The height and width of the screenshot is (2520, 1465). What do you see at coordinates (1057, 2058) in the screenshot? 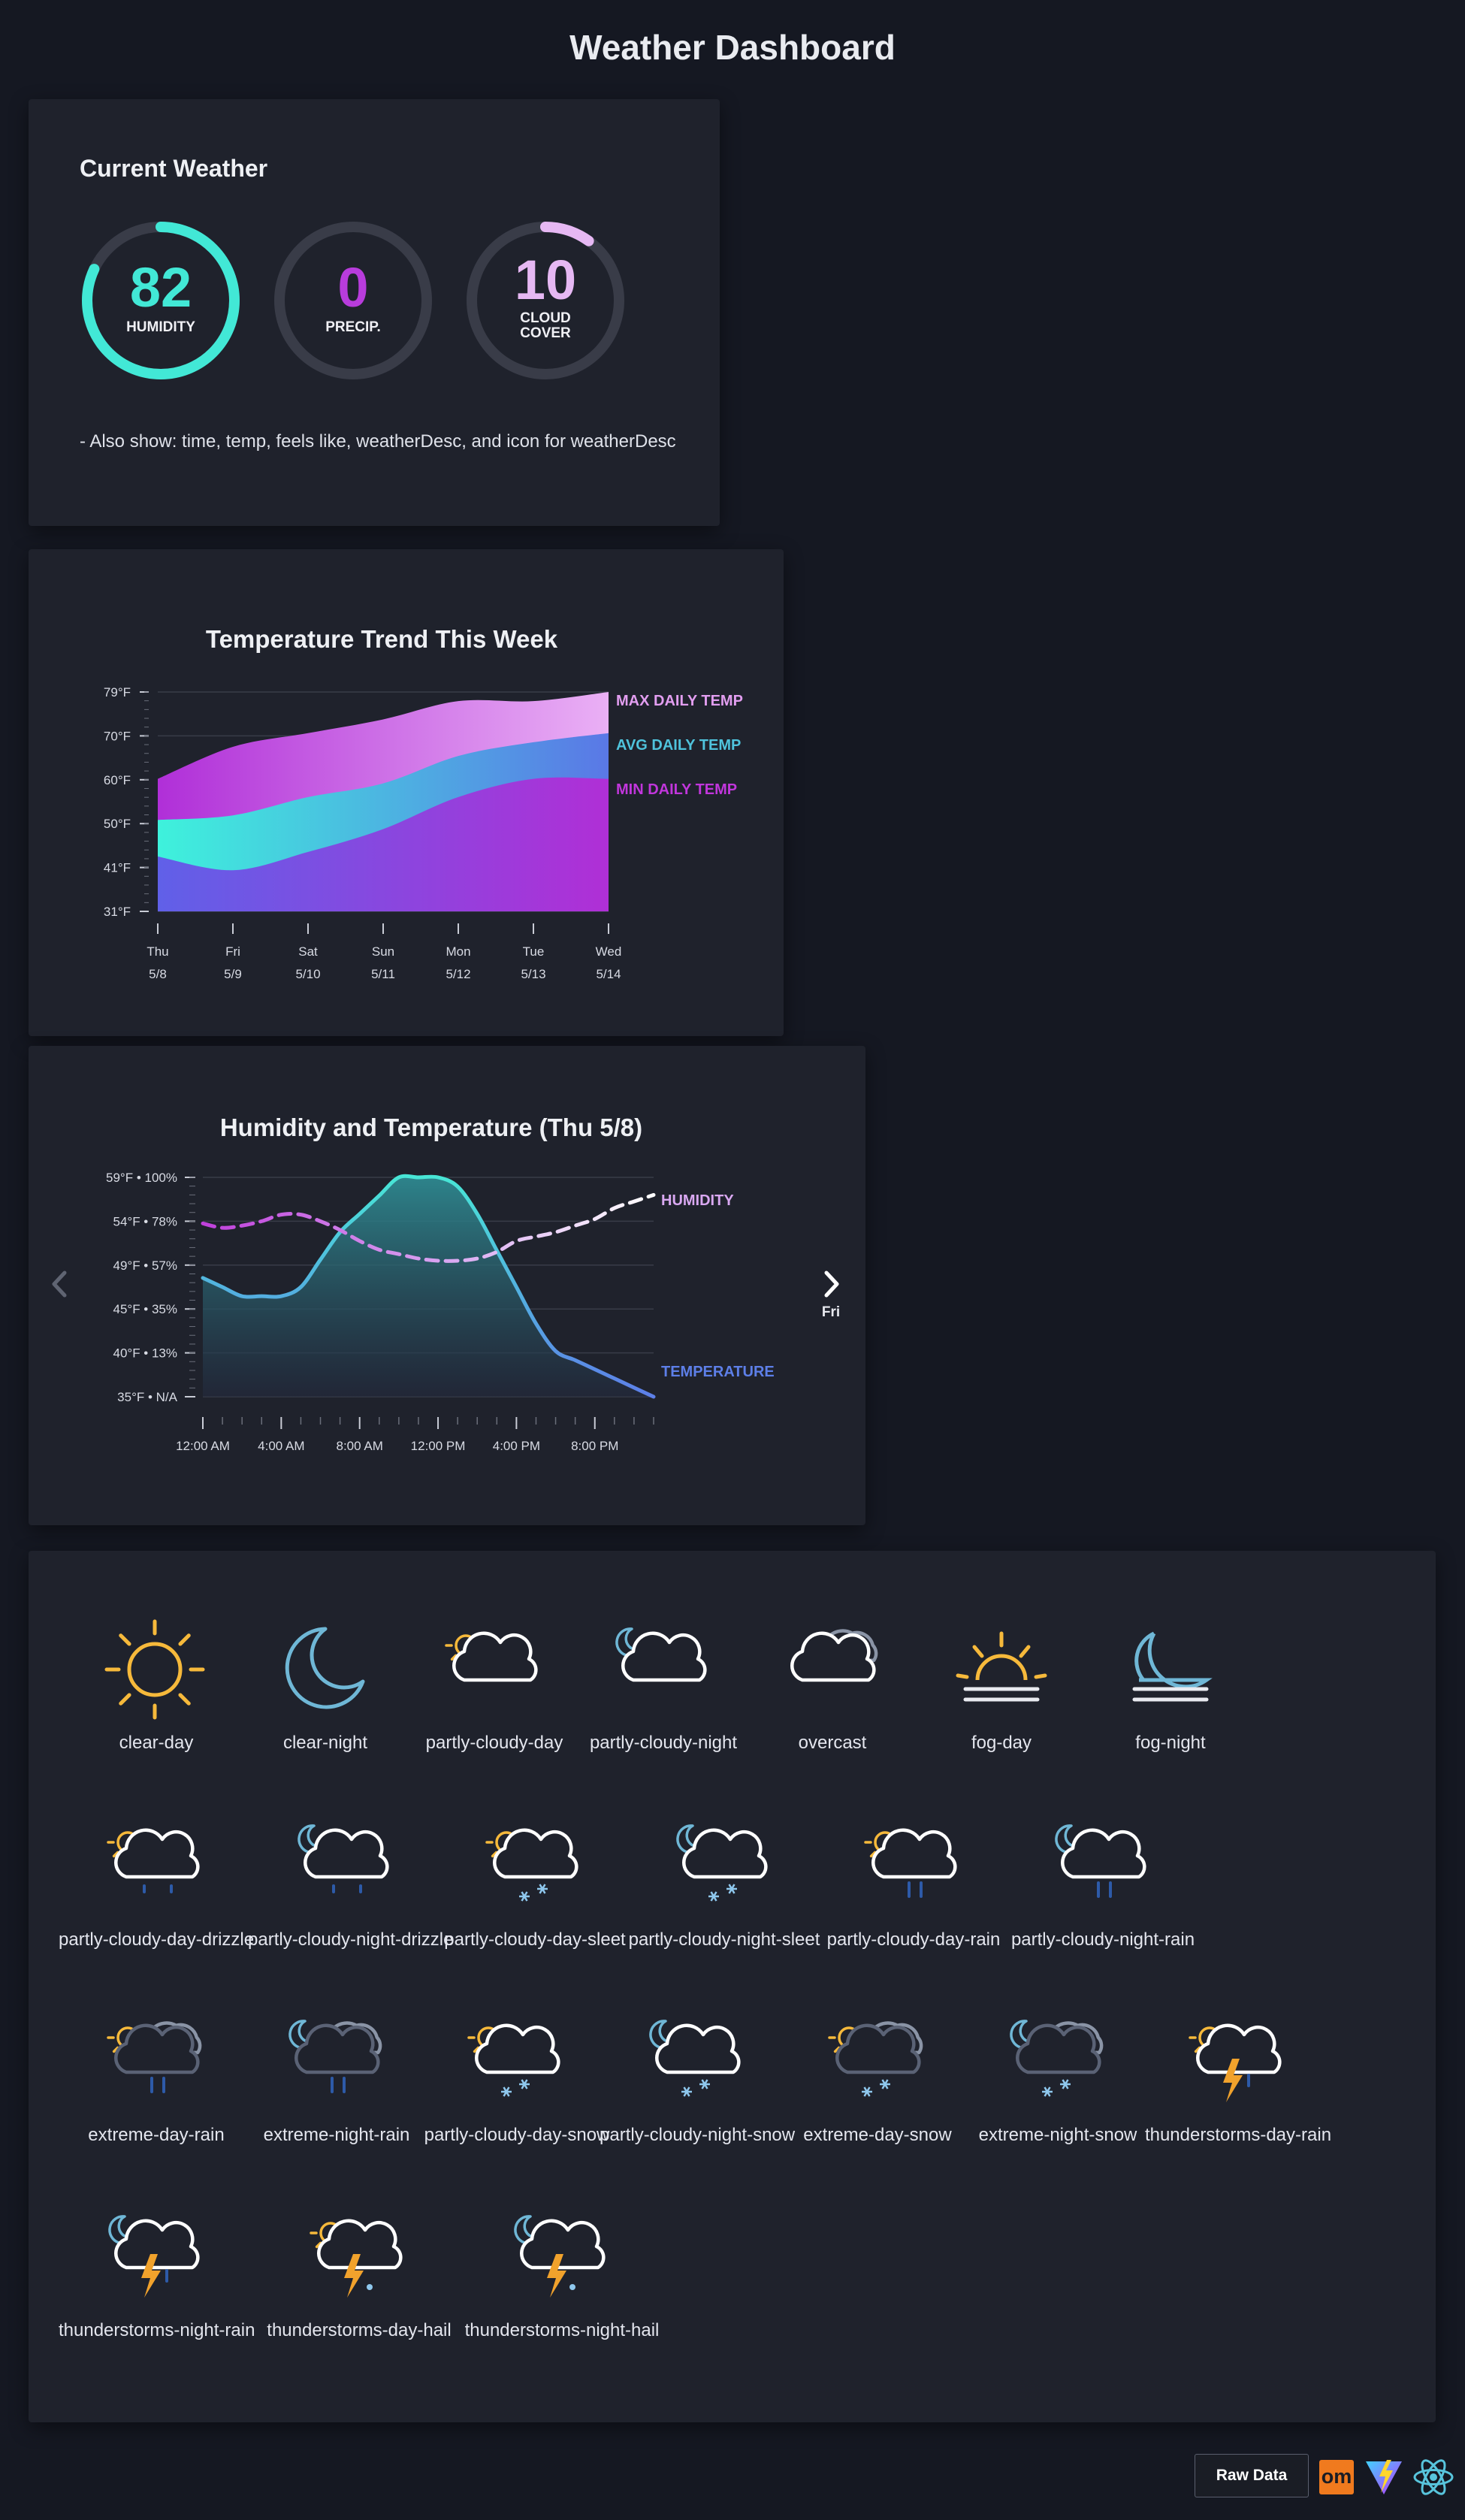
I see `extreme-night-snow-icon` at bounding box center [1057, 2058].